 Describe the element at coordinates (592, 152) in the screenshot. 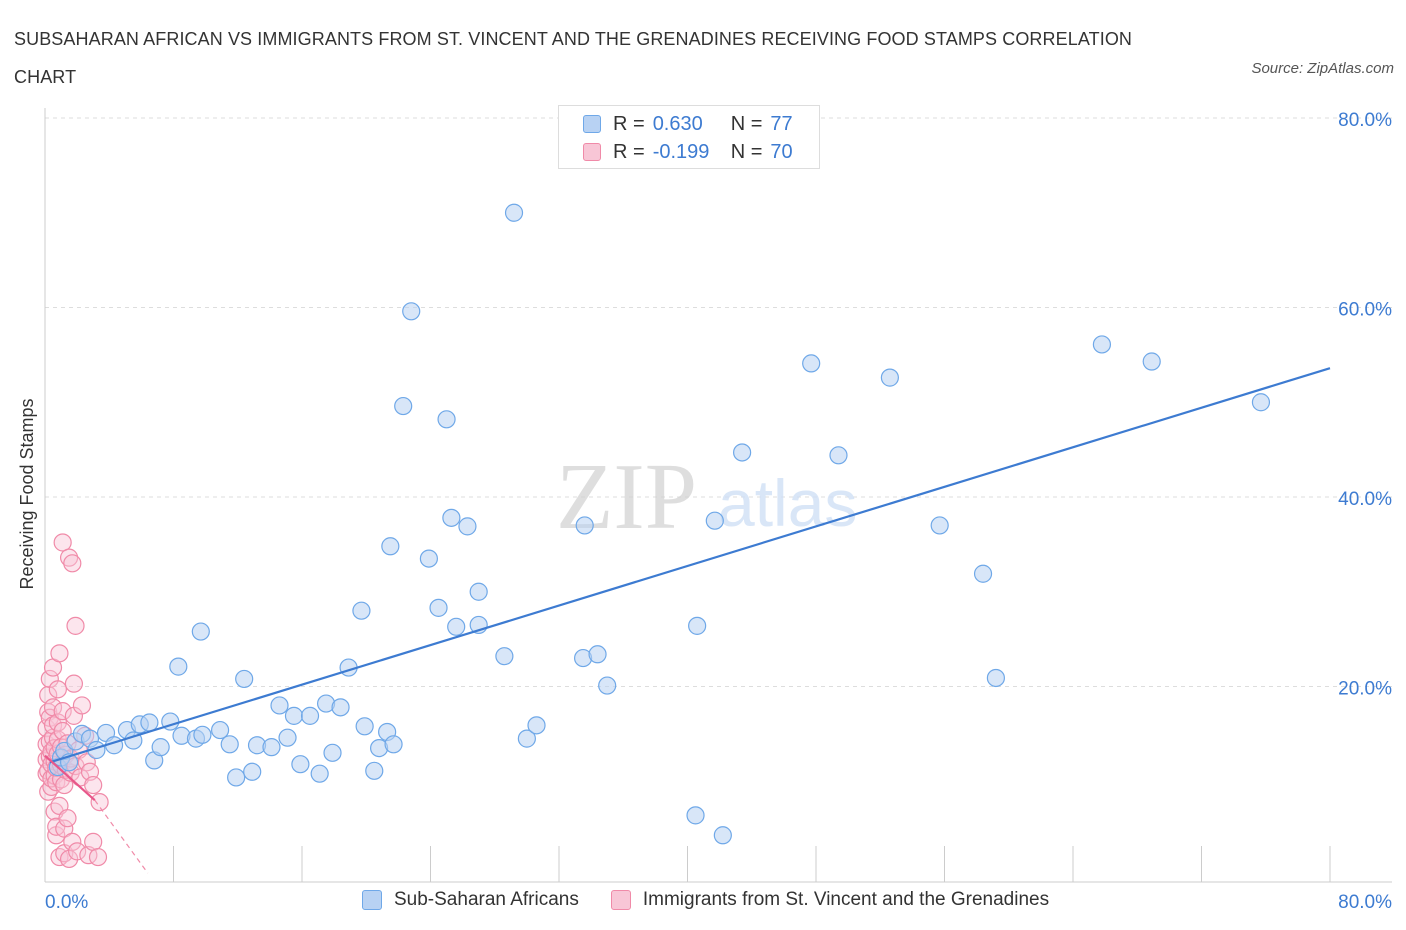

I see `legend-swatch-pink` at that location.